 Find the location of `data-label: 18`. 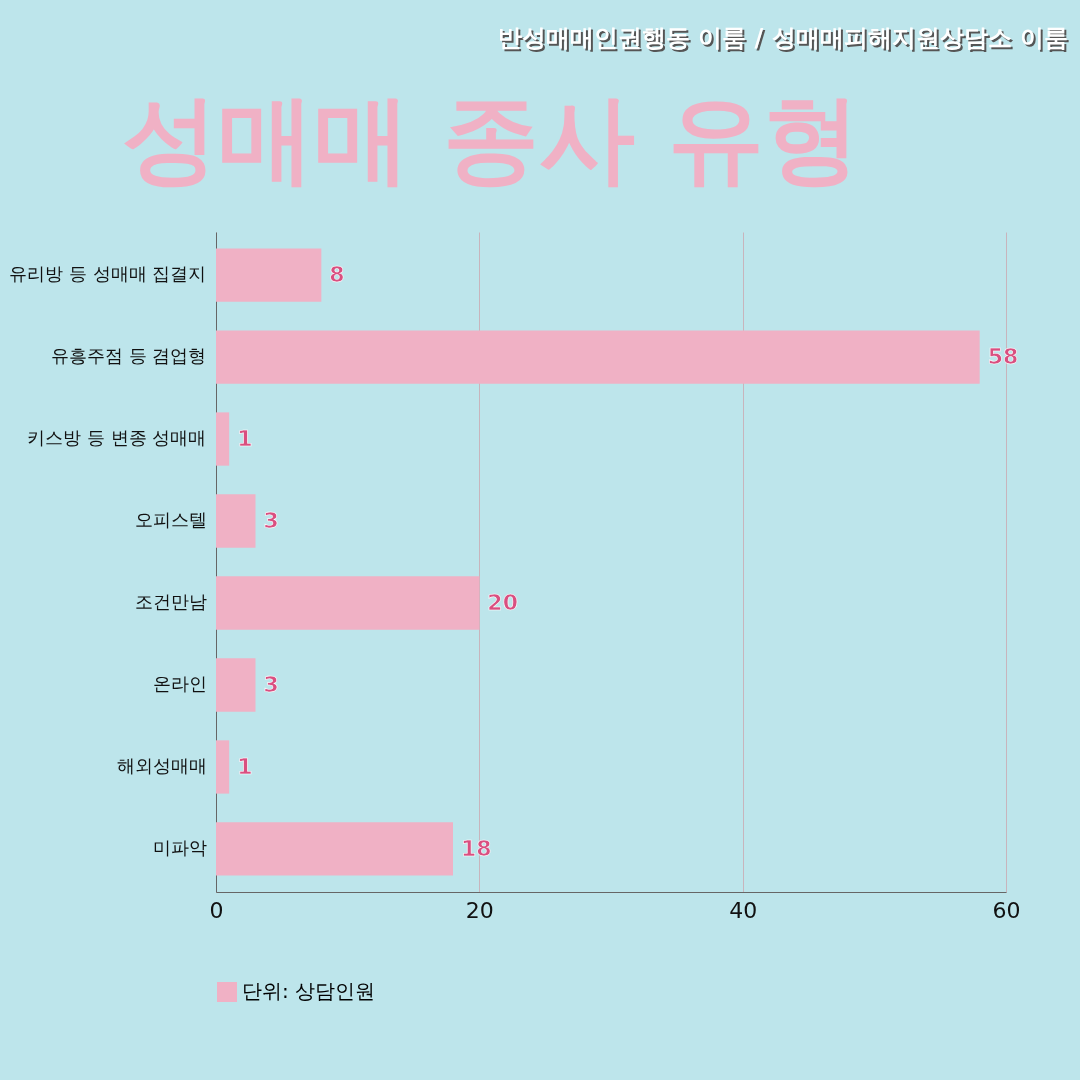

data-label: 18 is located at coordinates (476, 848).